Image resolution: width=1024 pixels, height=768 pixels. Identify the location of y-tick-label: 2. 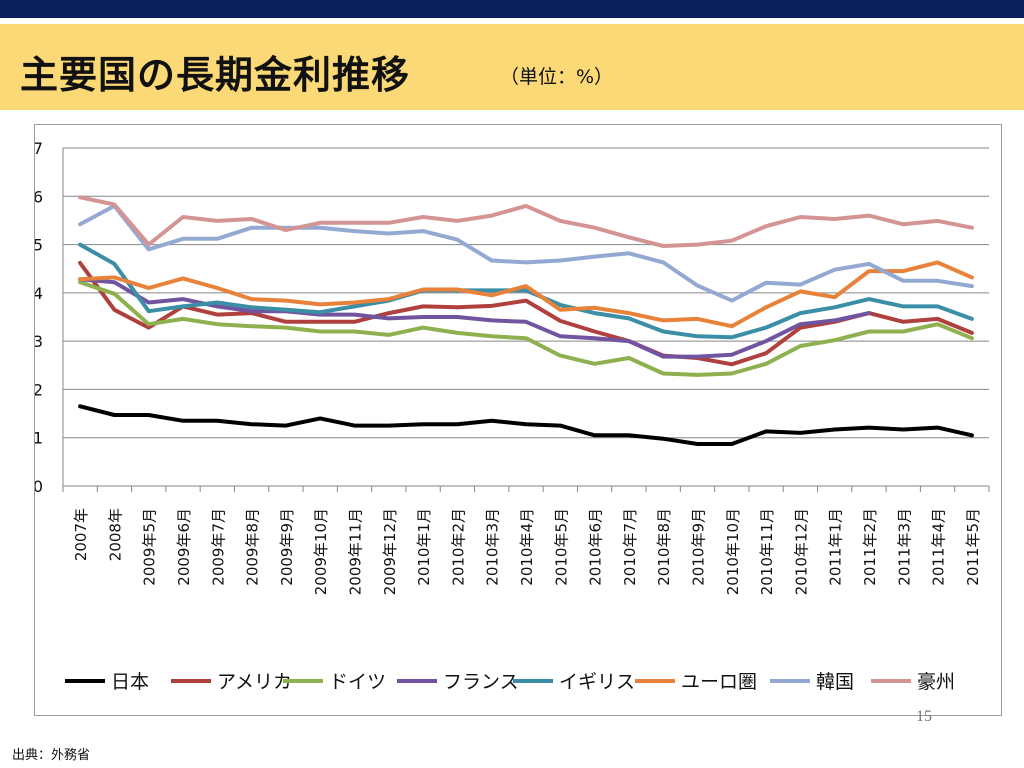
(39, 389).